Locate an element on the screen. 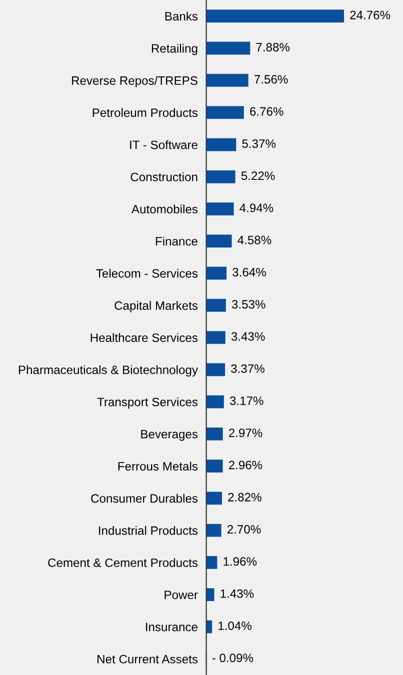  y-tick-label: Petroleum Products is located at coordinates (145, 112).